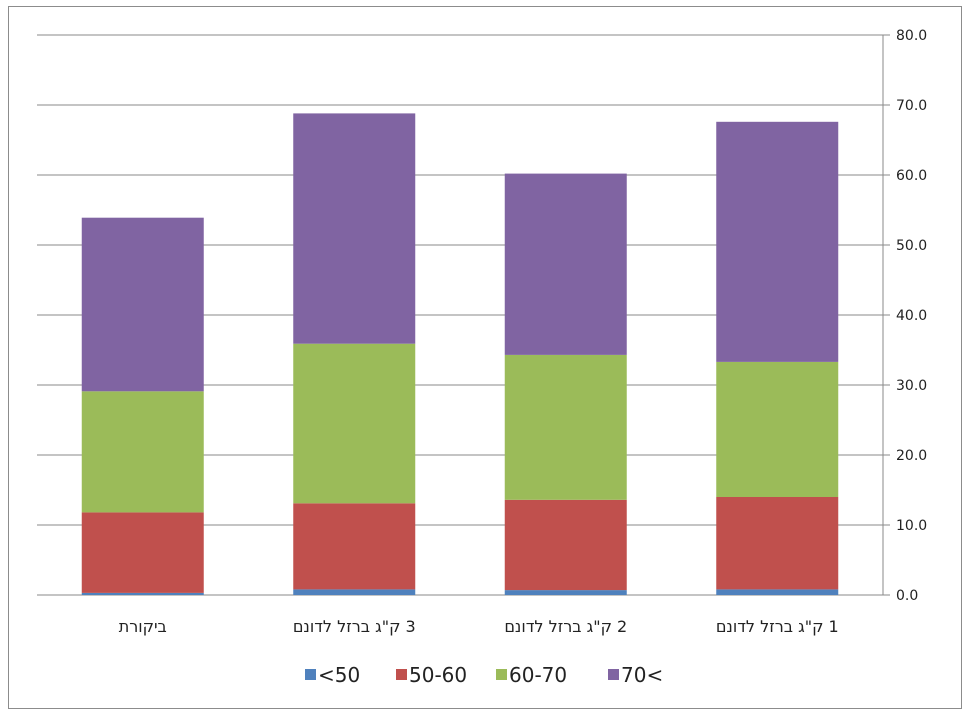  What do you see at coordinates (438, 675) in the screenshot?
I see `legend-label: 50-60` at bounding box center [438, 675].